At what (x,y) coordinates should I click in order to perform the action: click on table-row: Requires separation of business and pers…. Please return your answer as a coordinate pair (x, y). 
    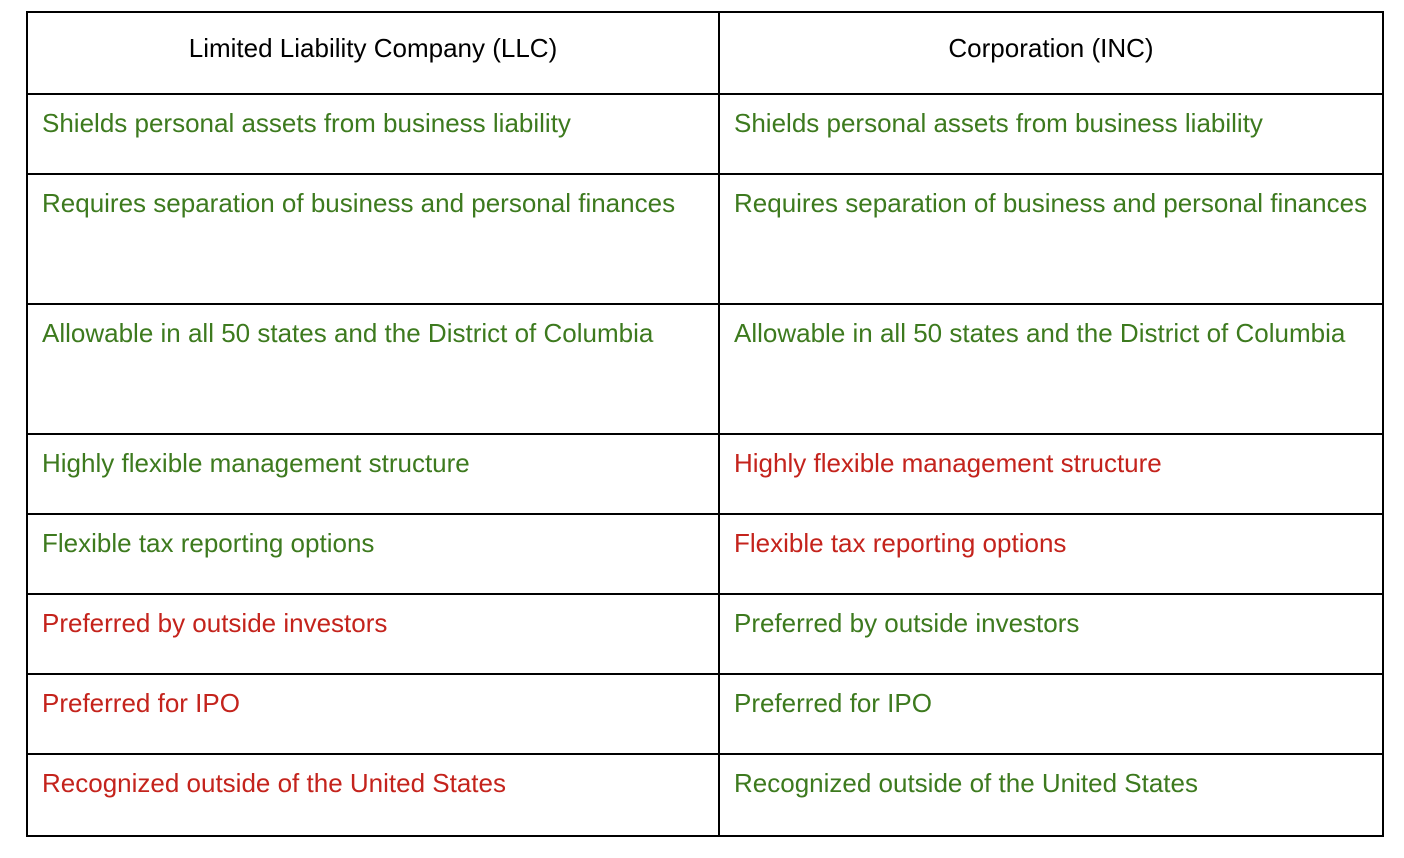
    Looking at the image, I should click on (705, 239).